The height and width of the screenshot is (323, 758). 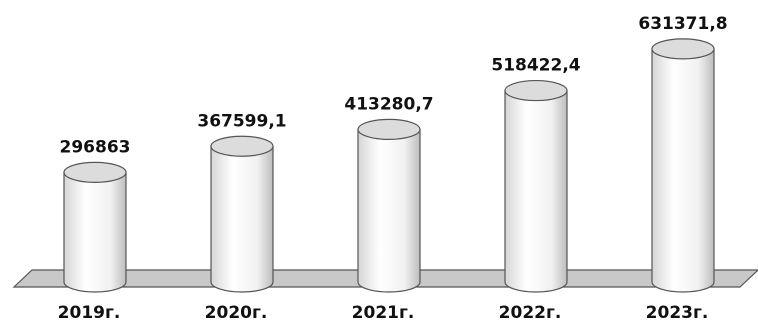 I want to click on x-tick-label-2: 2020г., so click(x=236, y=313).